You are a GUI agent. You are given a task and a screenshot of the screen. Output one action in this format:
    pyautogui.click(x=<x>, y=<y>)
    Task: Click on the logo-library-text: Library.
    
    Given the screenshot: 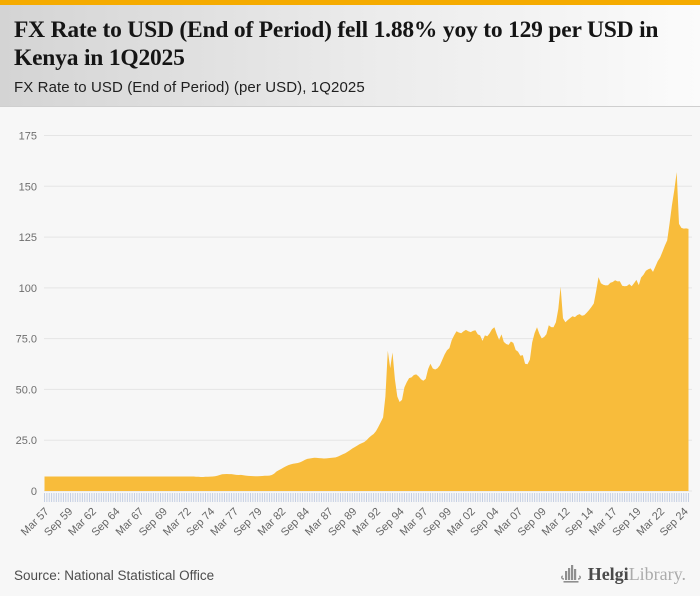 What is the action you would take?
    pyautogui.click(x=657, y=573)
    